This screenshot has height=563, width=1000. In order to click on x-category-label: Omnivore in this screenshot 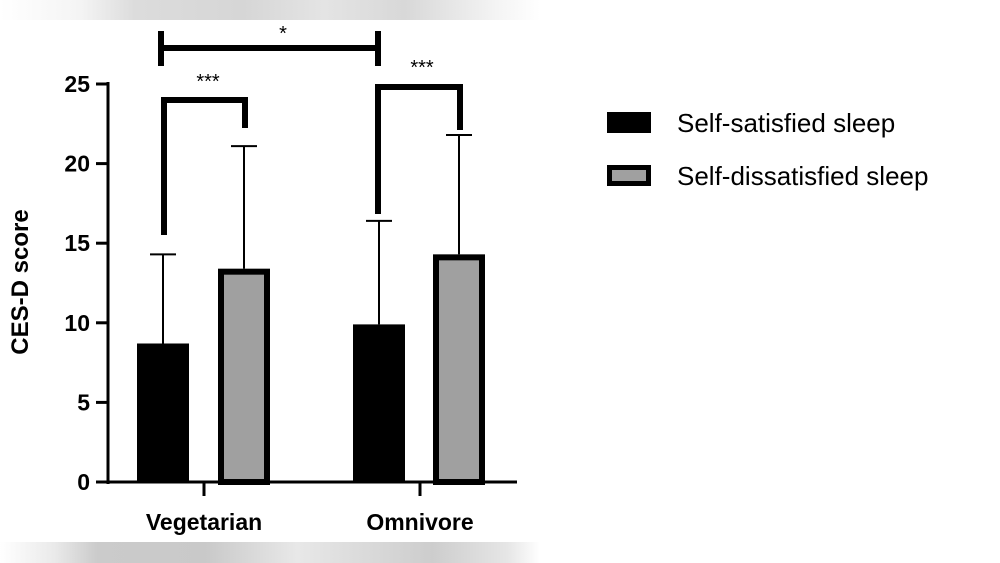, I will do `click(419, 522)`.